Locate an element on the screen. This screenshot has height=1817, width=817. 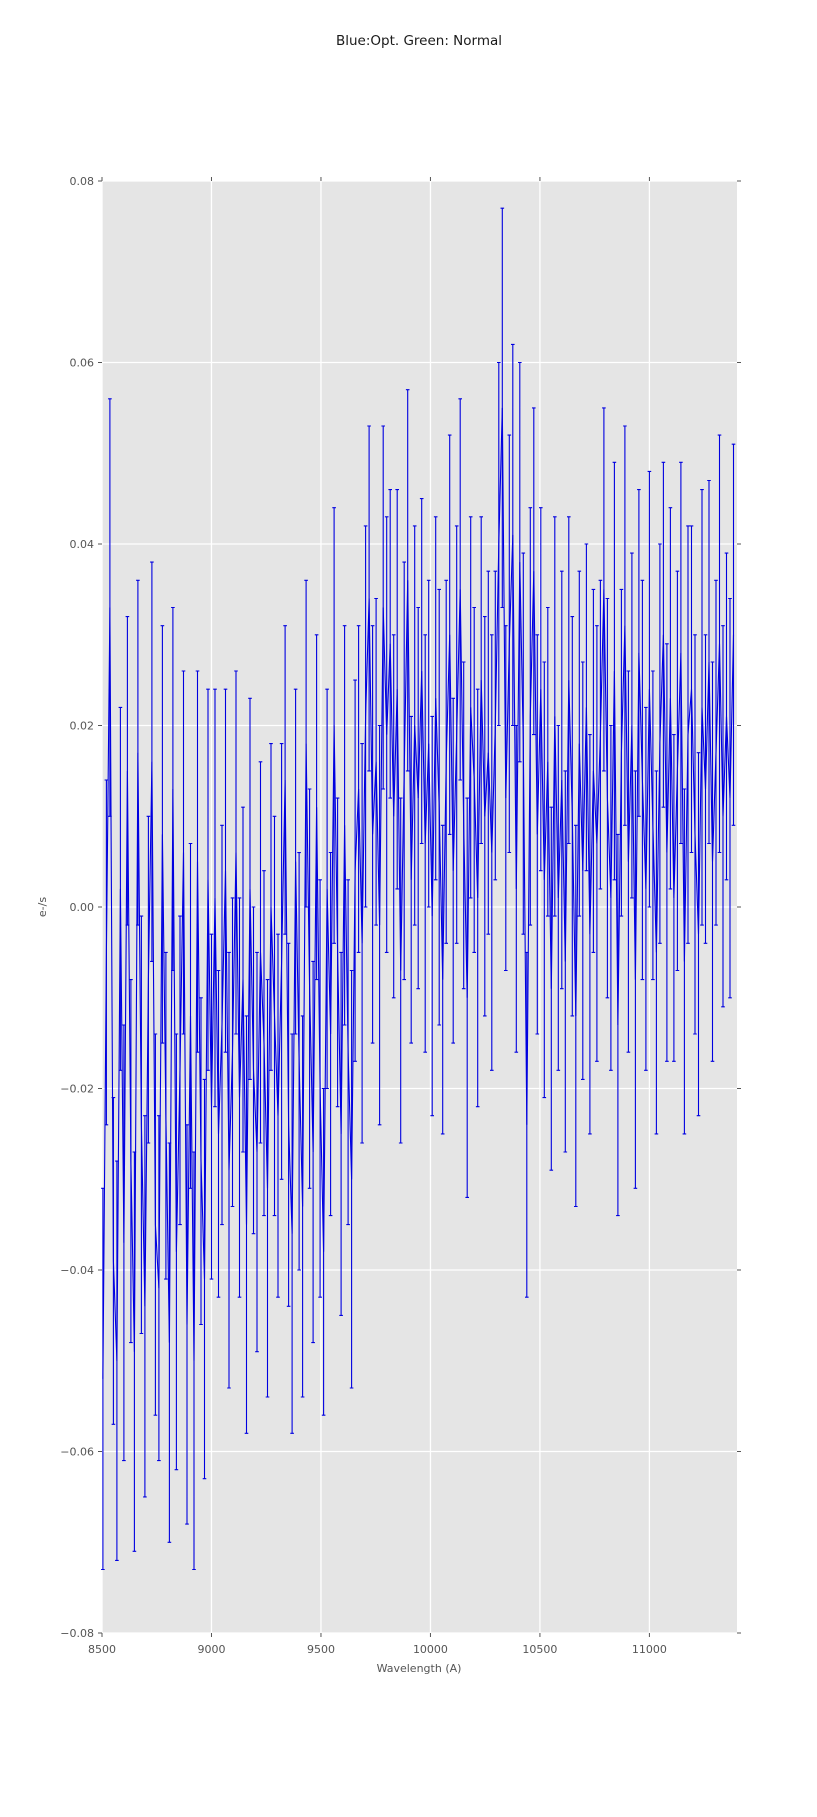
y-tick-label: −0.02 is located at coordinates (77, 1088).